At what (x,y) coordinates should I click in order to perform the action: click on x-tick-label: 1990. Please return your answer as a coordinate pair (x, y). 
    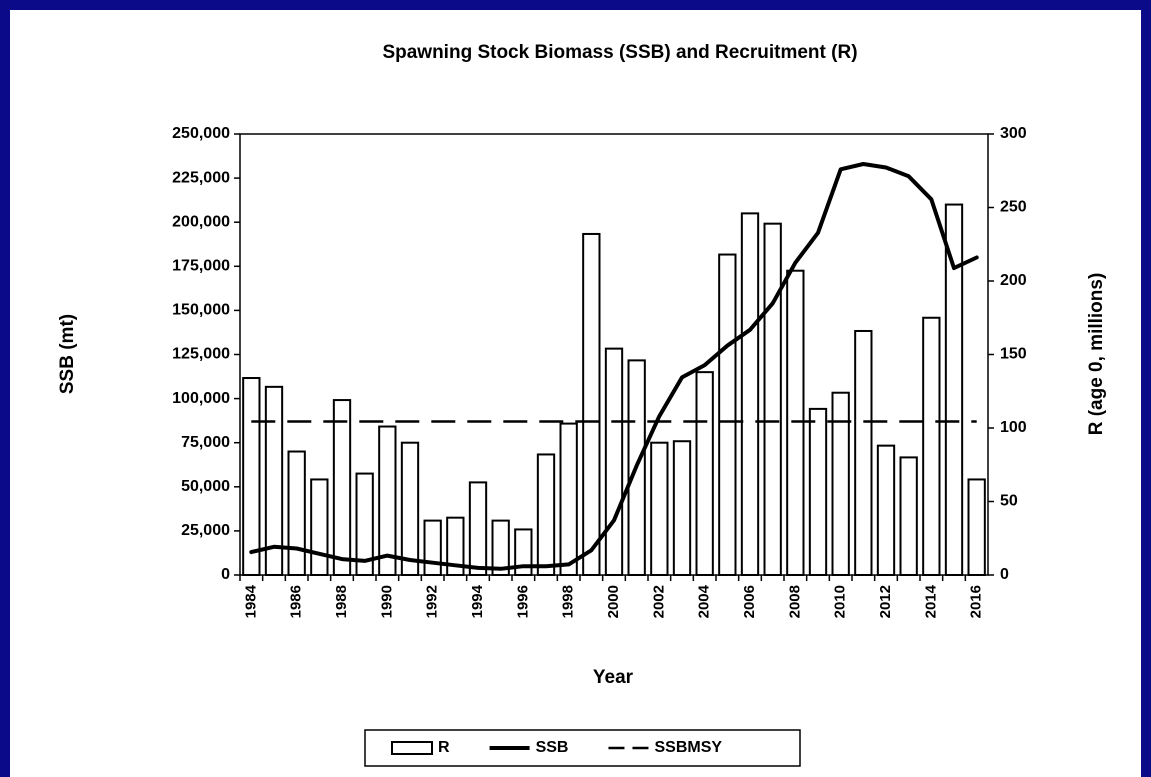
    Looking at the image, I should click on (386, 601).